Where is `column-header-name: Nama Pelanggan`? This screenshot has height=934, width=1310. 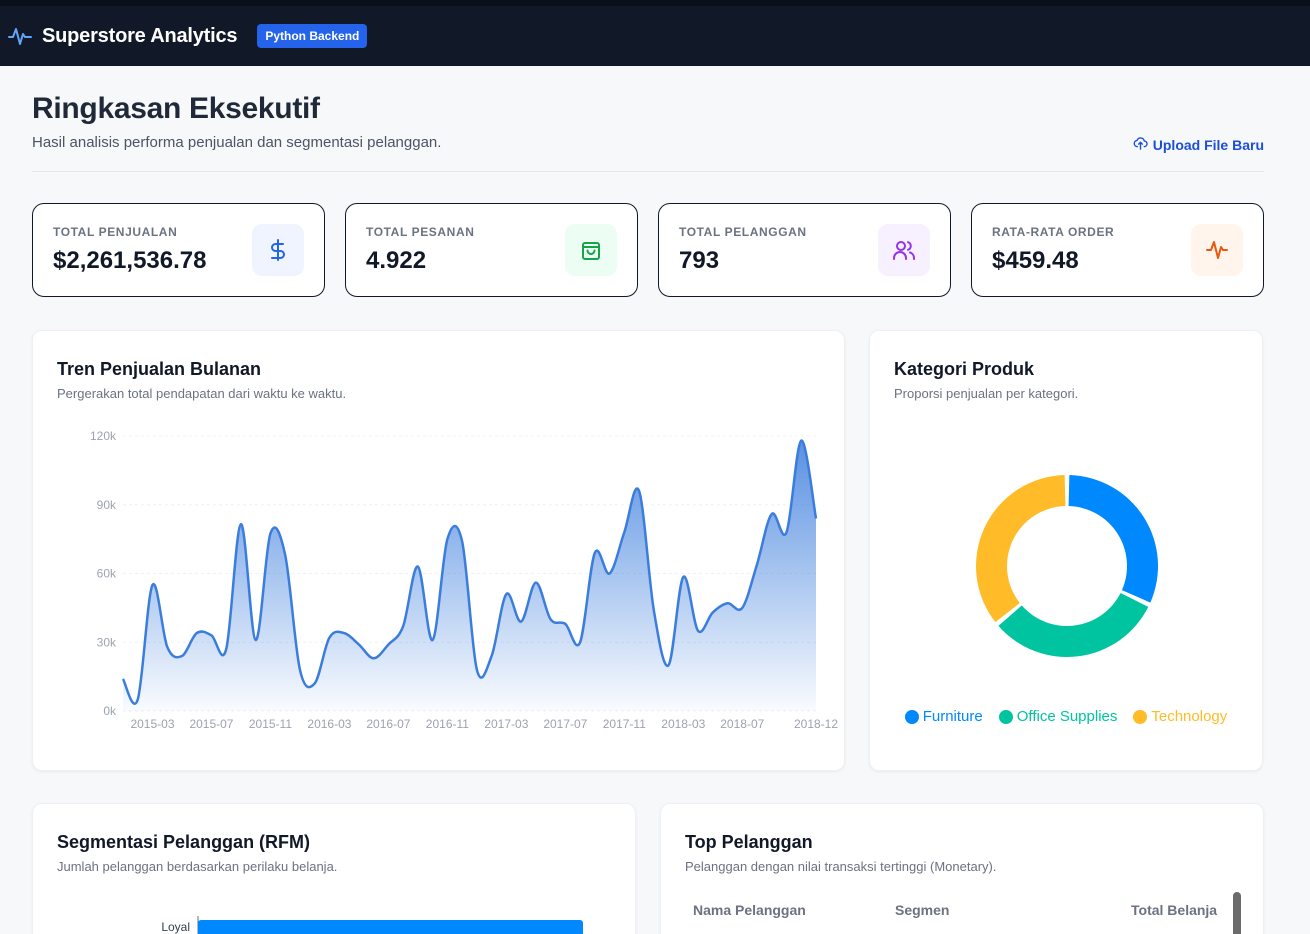 column-header-name: Nama Pelanggan is located at coordinates (749, 910).